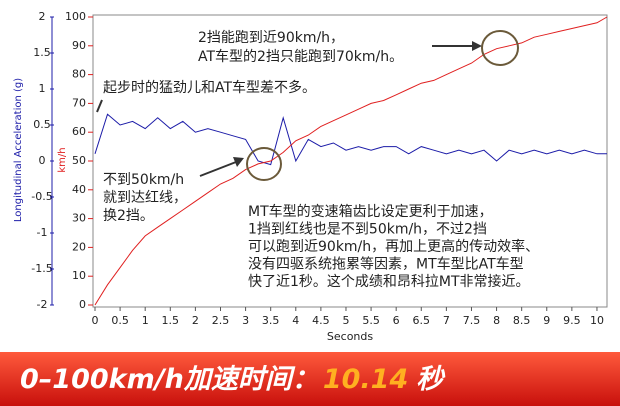 The width and height of the screenshot is (620, 406). Describe the element at coordinates (393, 246) in the screenshot. I see `annotation: 可以跑到近90km/h，再加上更高的传动效率、` at that location.